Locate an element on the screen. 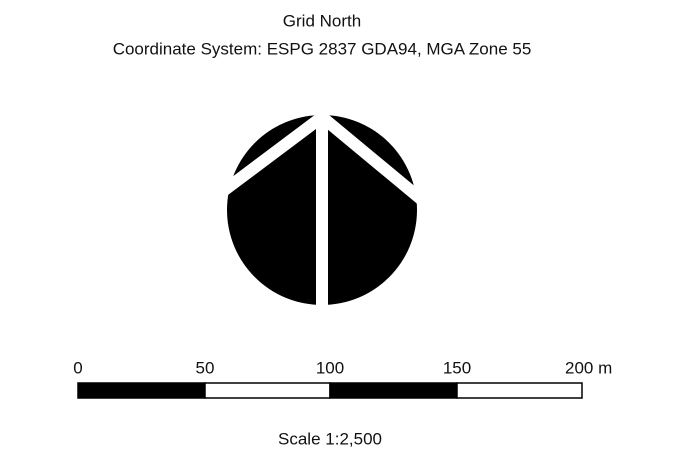  scale-text: Scale 1:2,500 is located at coordinates (330, 438).